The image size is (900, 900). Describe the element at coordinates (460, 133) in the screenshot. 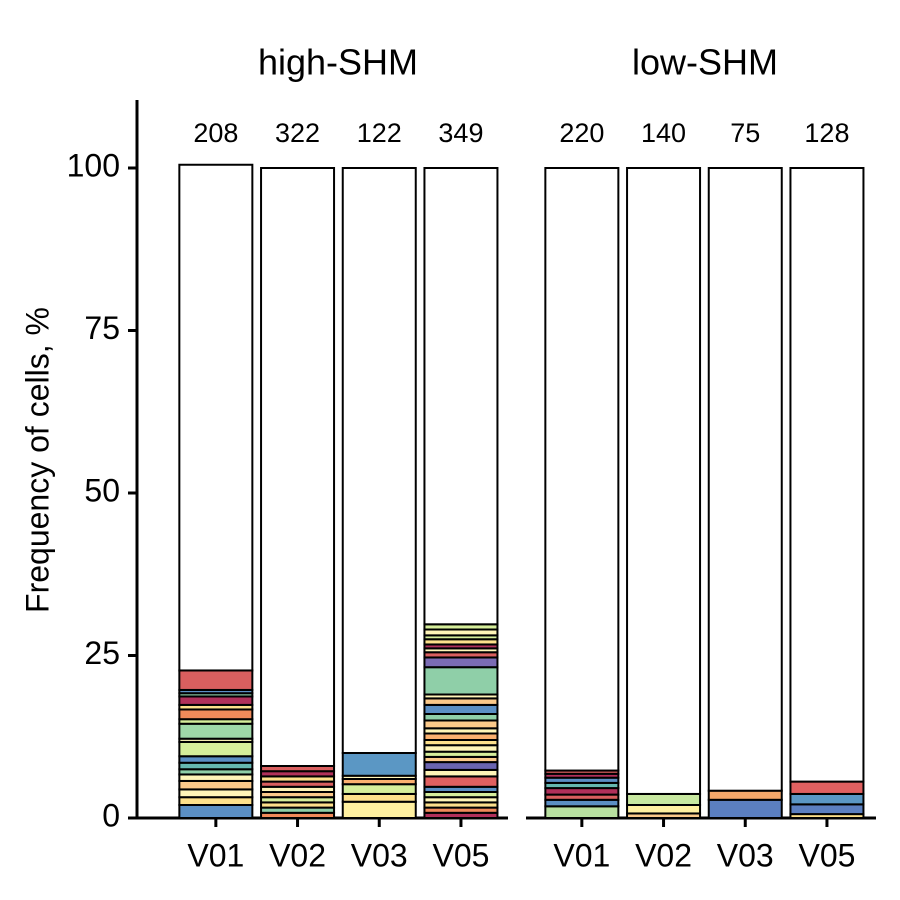

I see `count-label: 349` at that location.